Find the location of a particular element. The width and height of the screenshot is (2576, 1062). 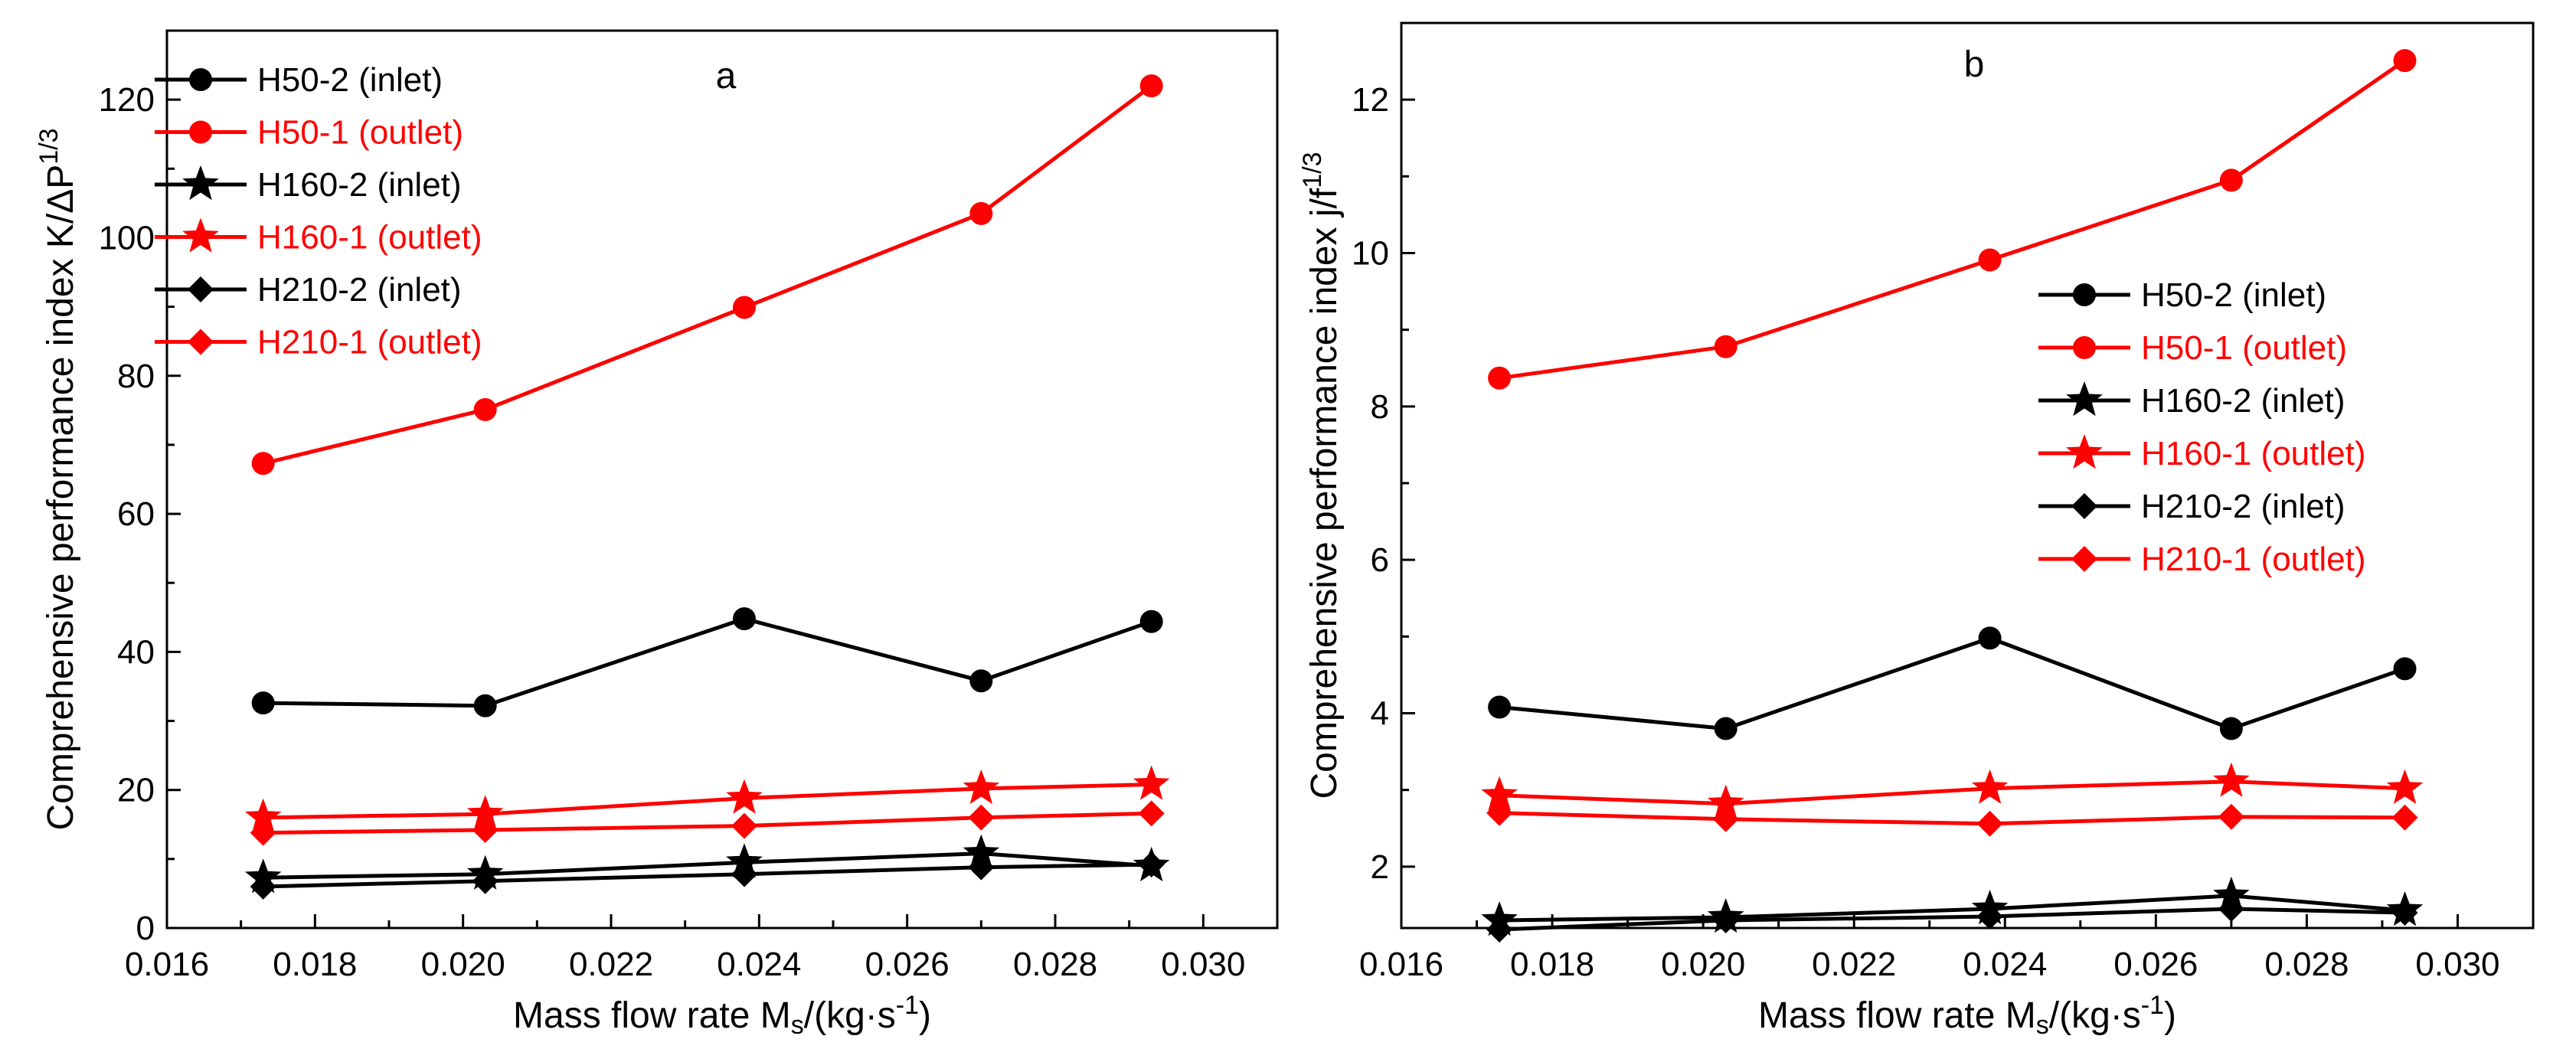

series-h210-2-inlet- is located at coordinates (1952, 919).